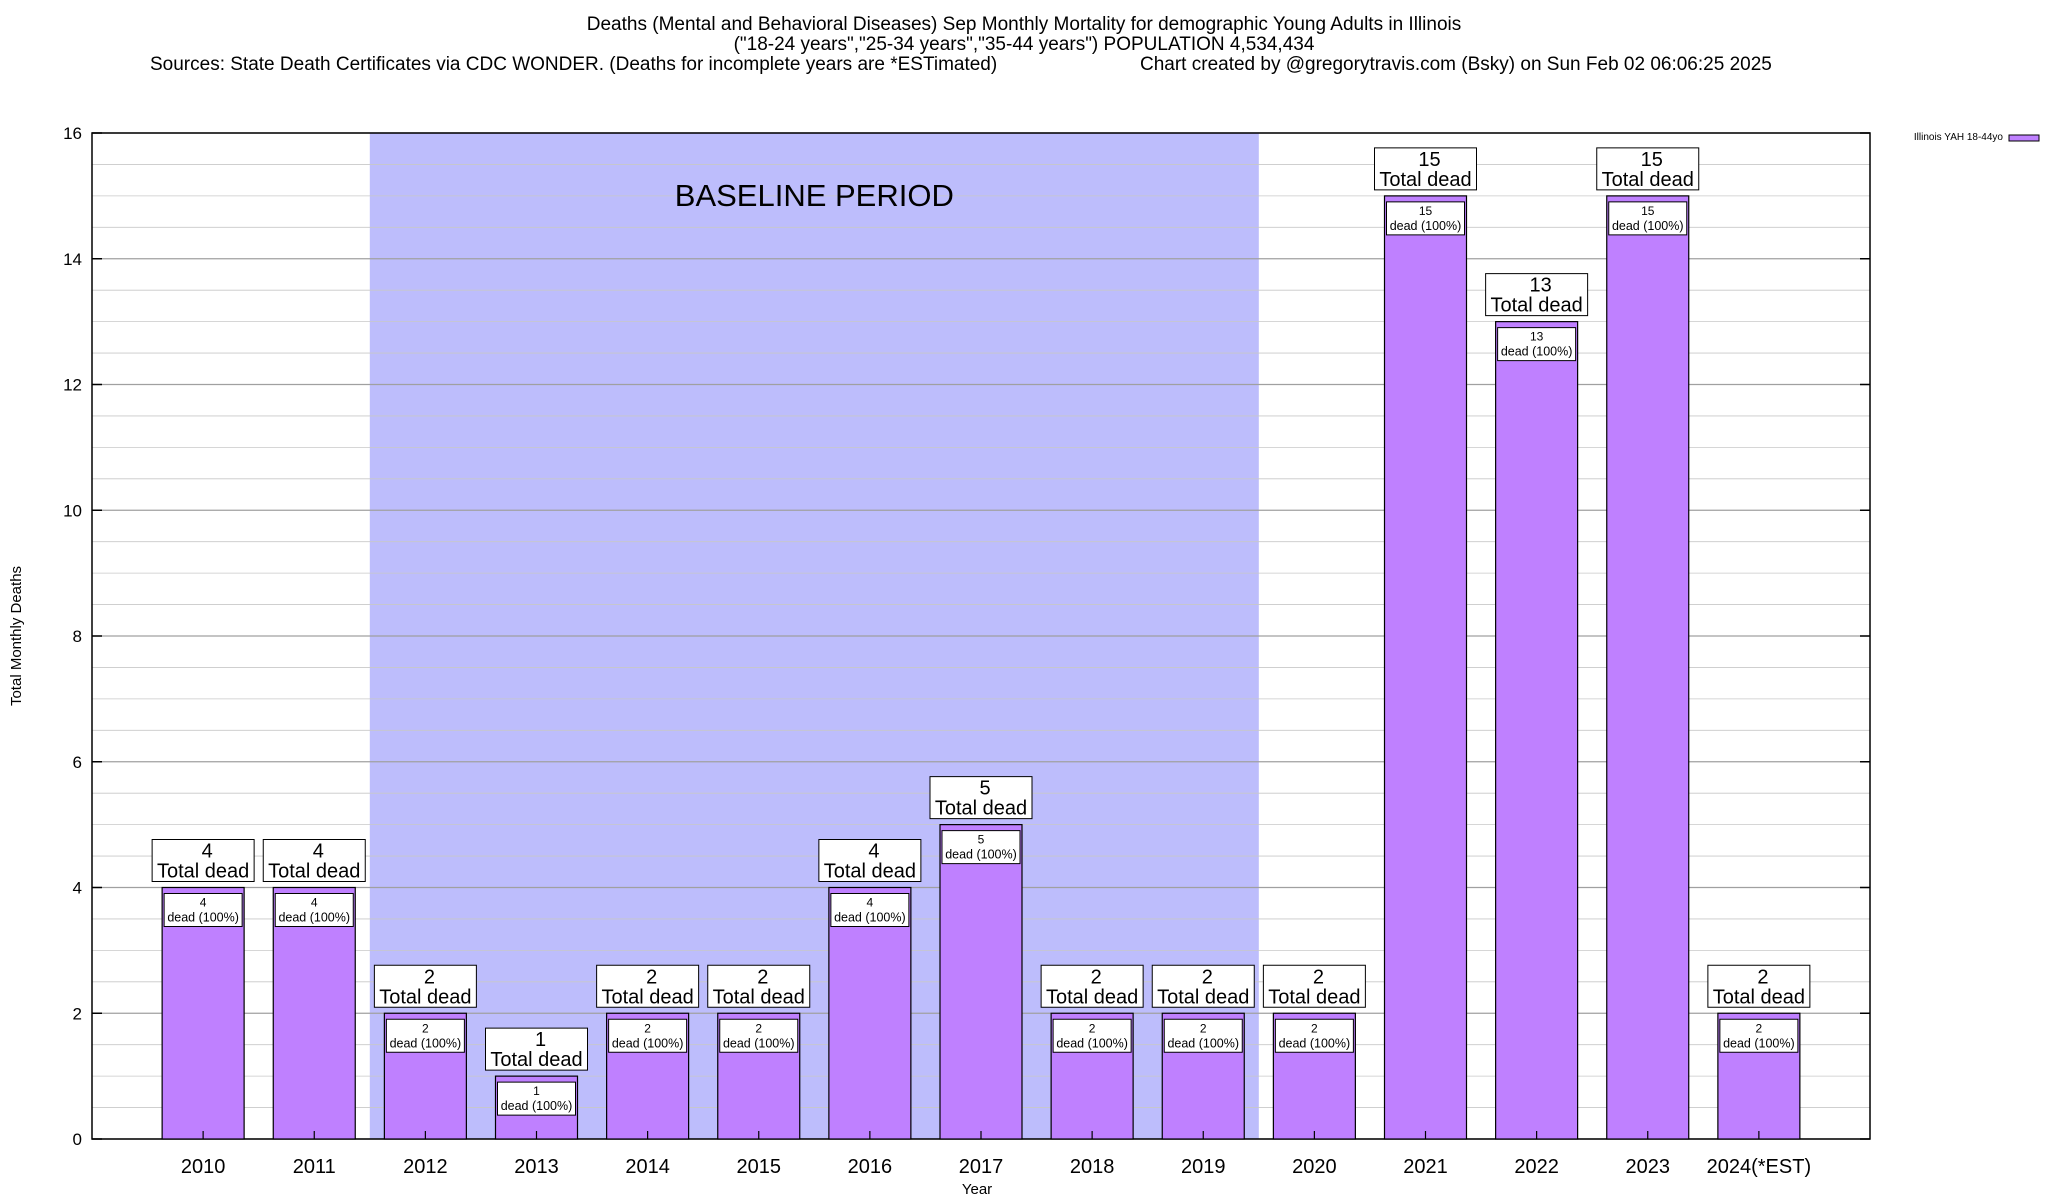 The image size is (2048, 1200). Describe the element at coordinates (647, 1167) in the screenshot. I see `x-tick-label: 2014` at that location.